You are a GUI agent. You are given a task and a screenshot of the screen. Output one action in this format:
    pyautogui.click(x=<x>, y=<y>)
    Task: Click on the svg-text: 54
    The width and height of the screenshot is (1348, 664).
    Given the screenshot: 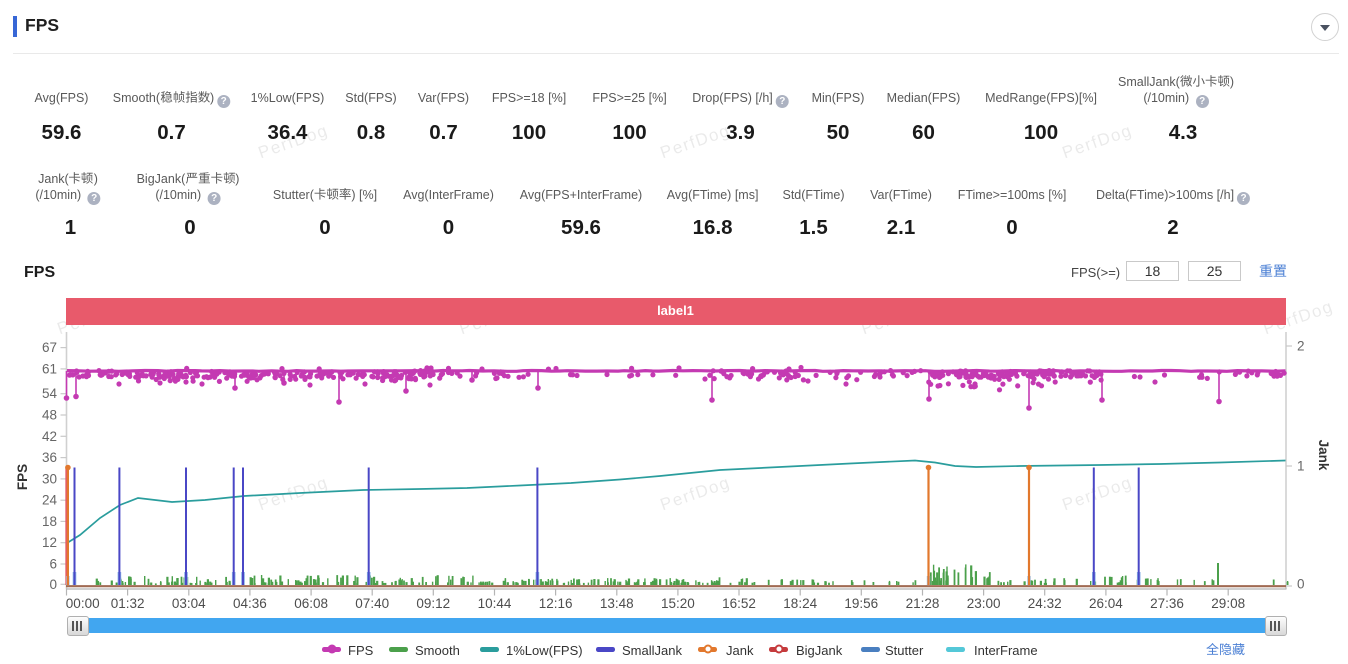 What is the action you would take?
    pyautogui.click(x=50, y=393)
    